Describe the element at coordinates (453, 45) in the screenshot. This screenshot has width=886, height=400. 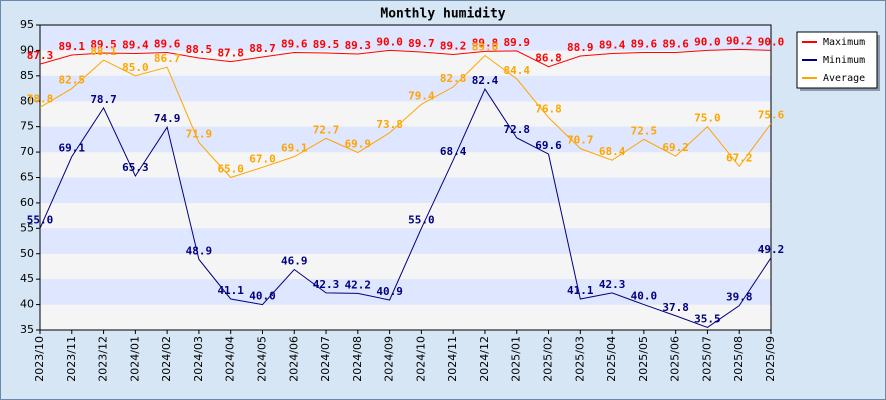
I see `data-label: 89.2` at that location.